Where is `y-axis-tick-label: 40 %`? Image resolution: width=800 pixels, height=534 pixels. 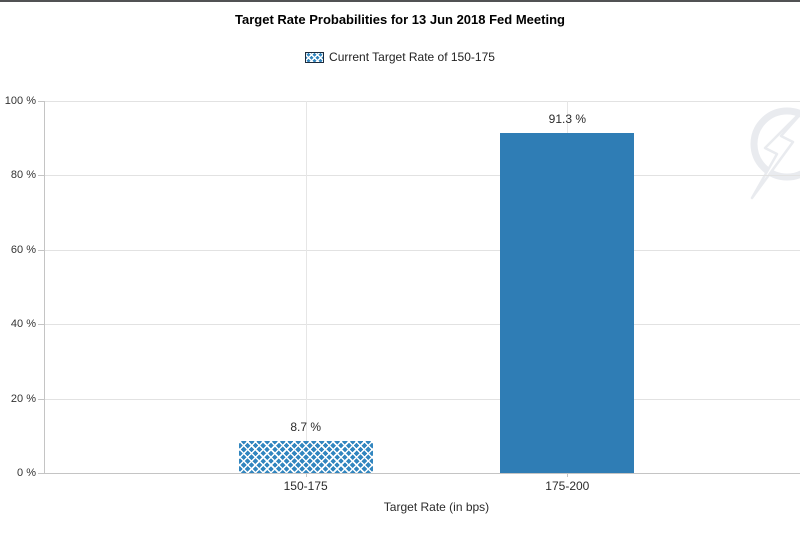 y-axis-tick-label: 40 % is located at coordinates (23, 324).